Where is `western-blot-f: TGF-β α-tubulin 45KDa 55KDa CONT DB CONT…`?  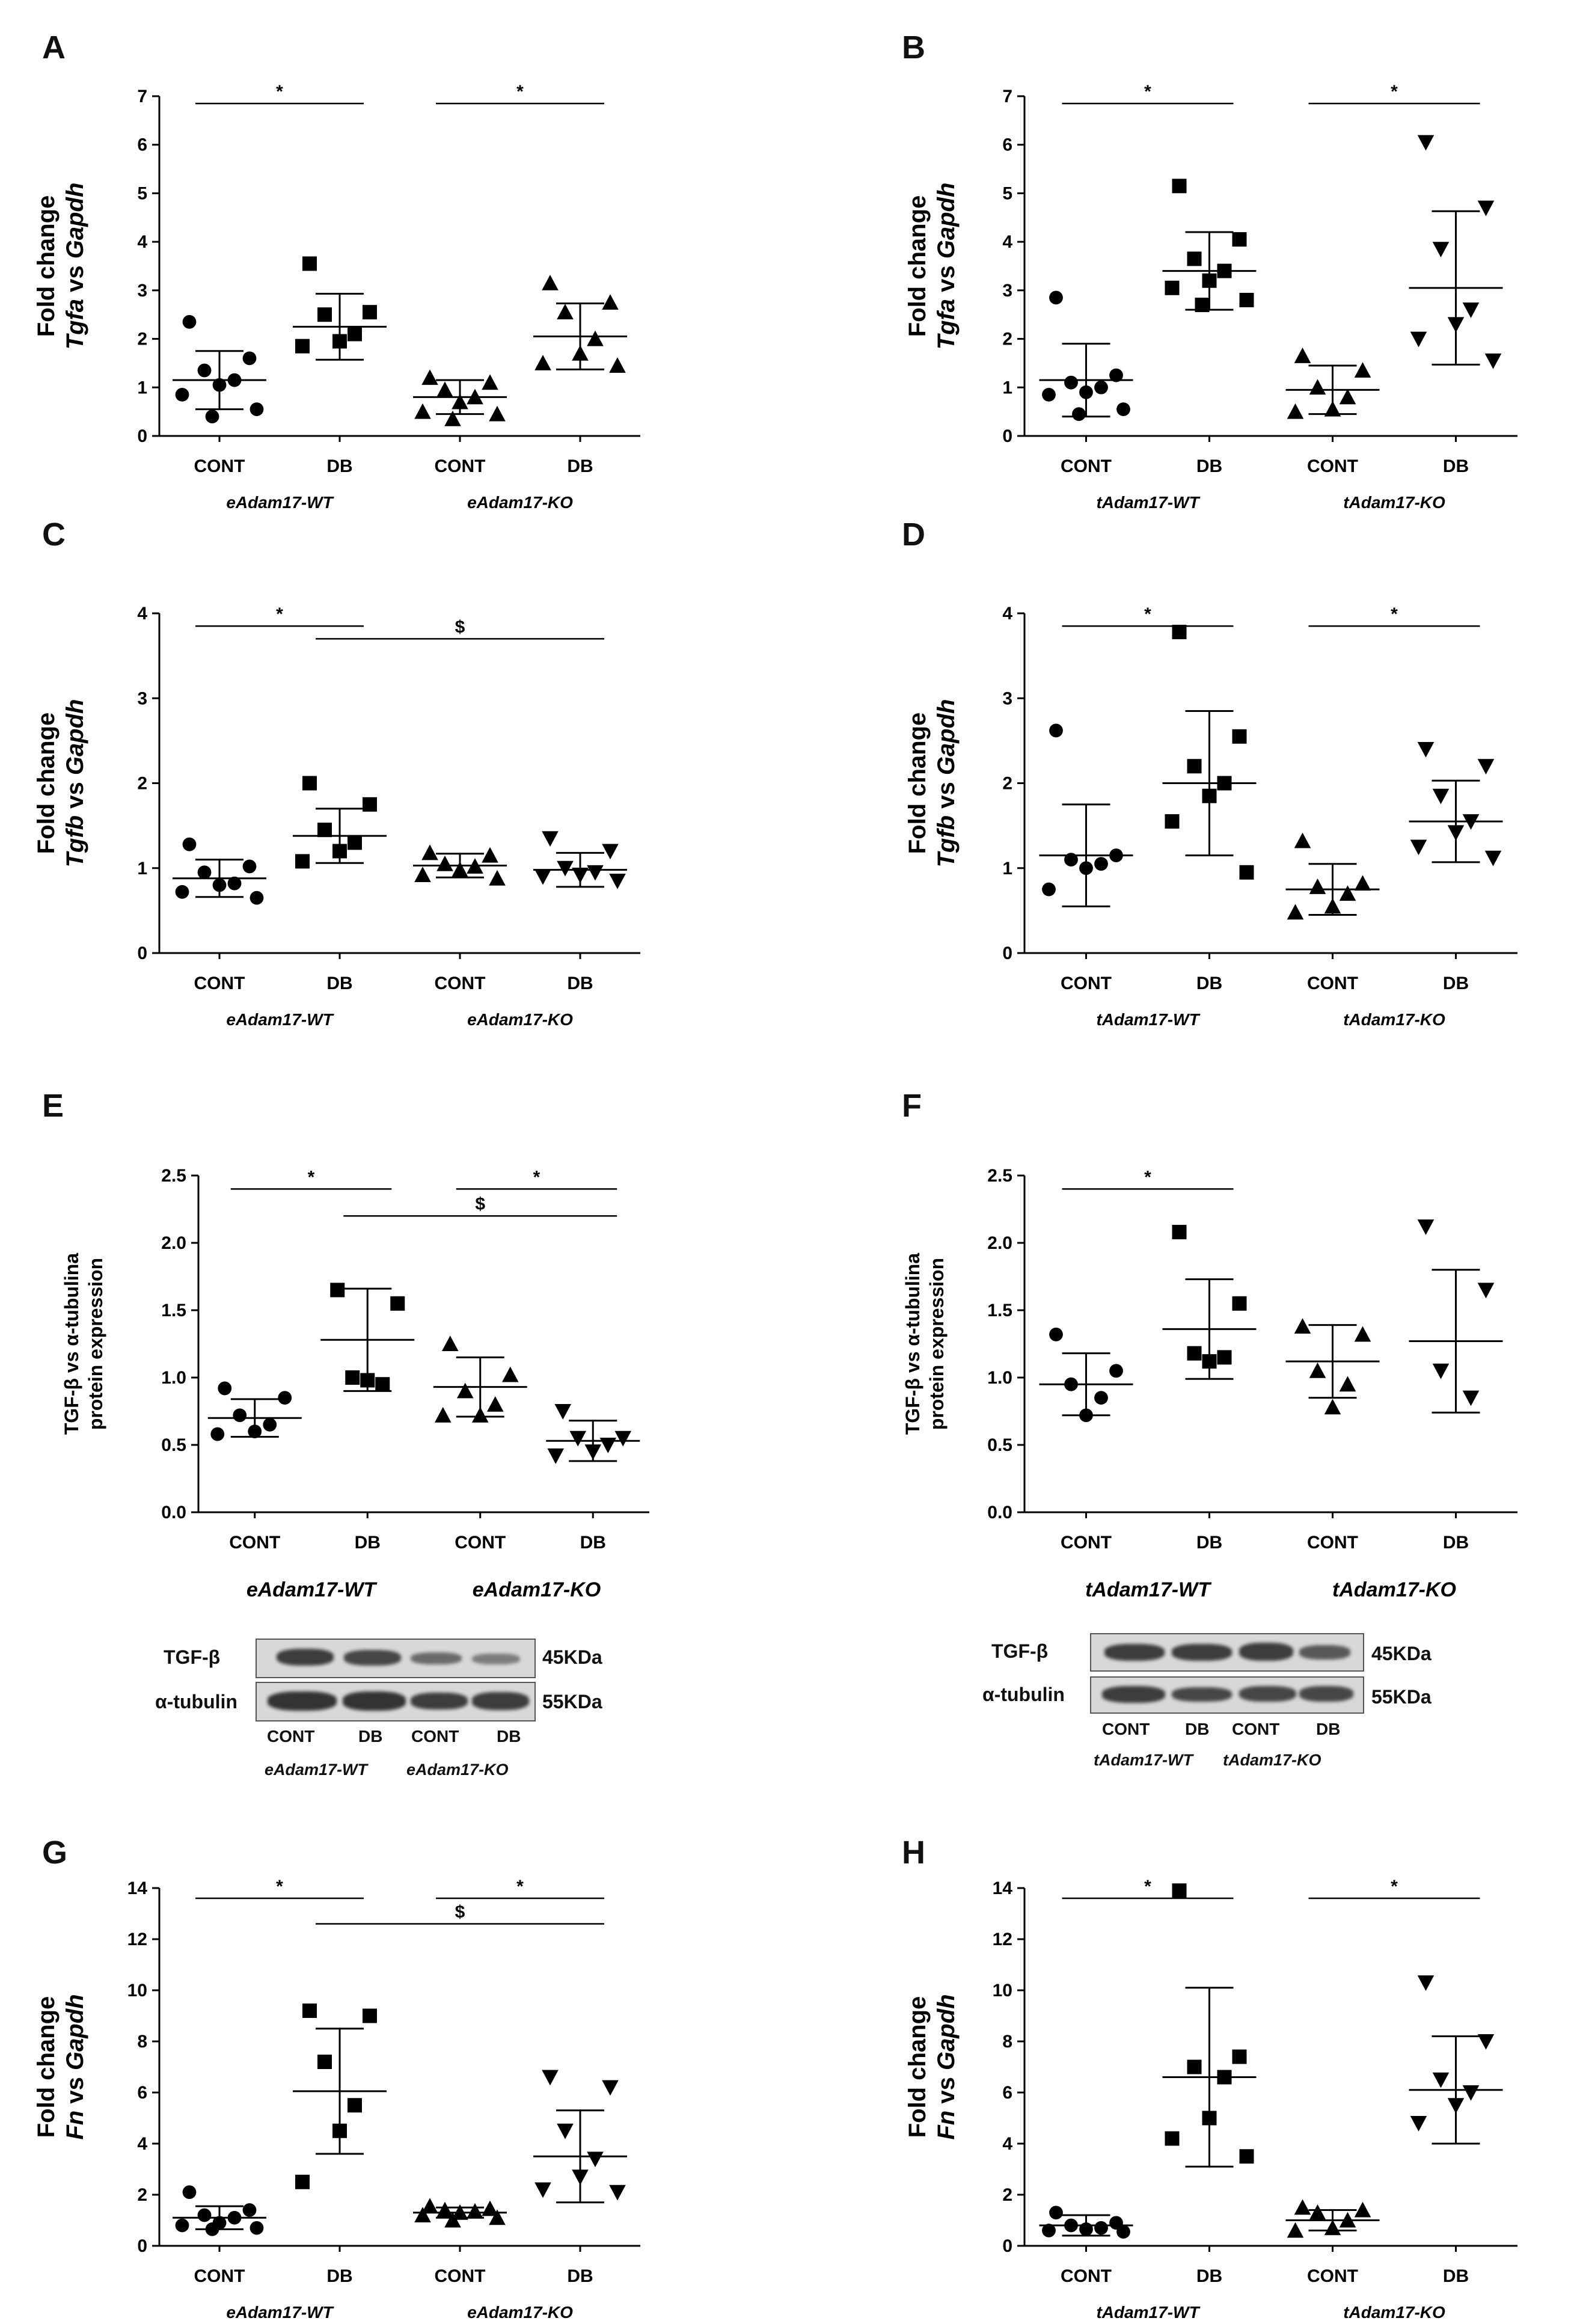 western-blot-f: TGF-β α-tubulin 45KDa 55KDa CONT DB CONT… is located at coordinates (1178, 1713).